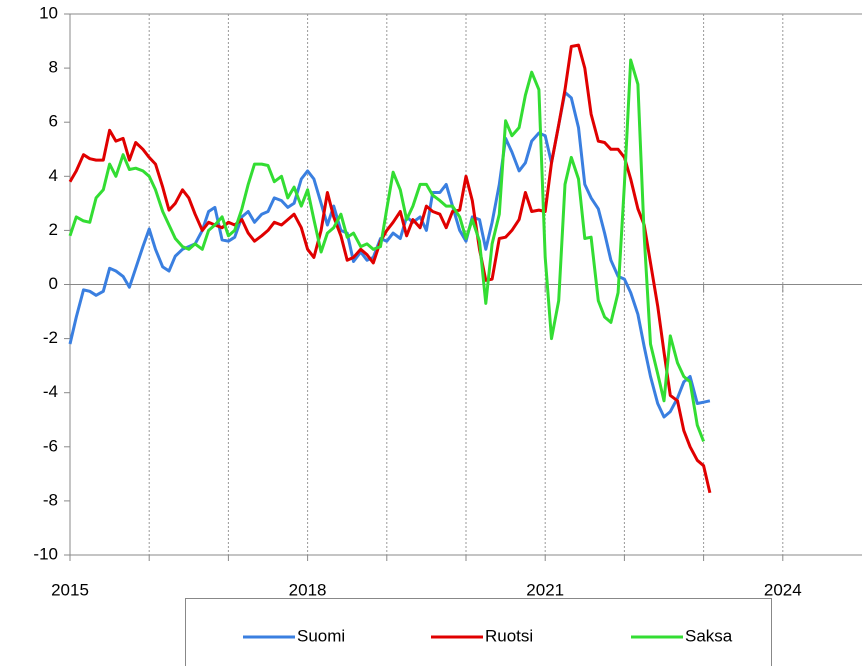  I want to click on legend-box, so click(478, 632).